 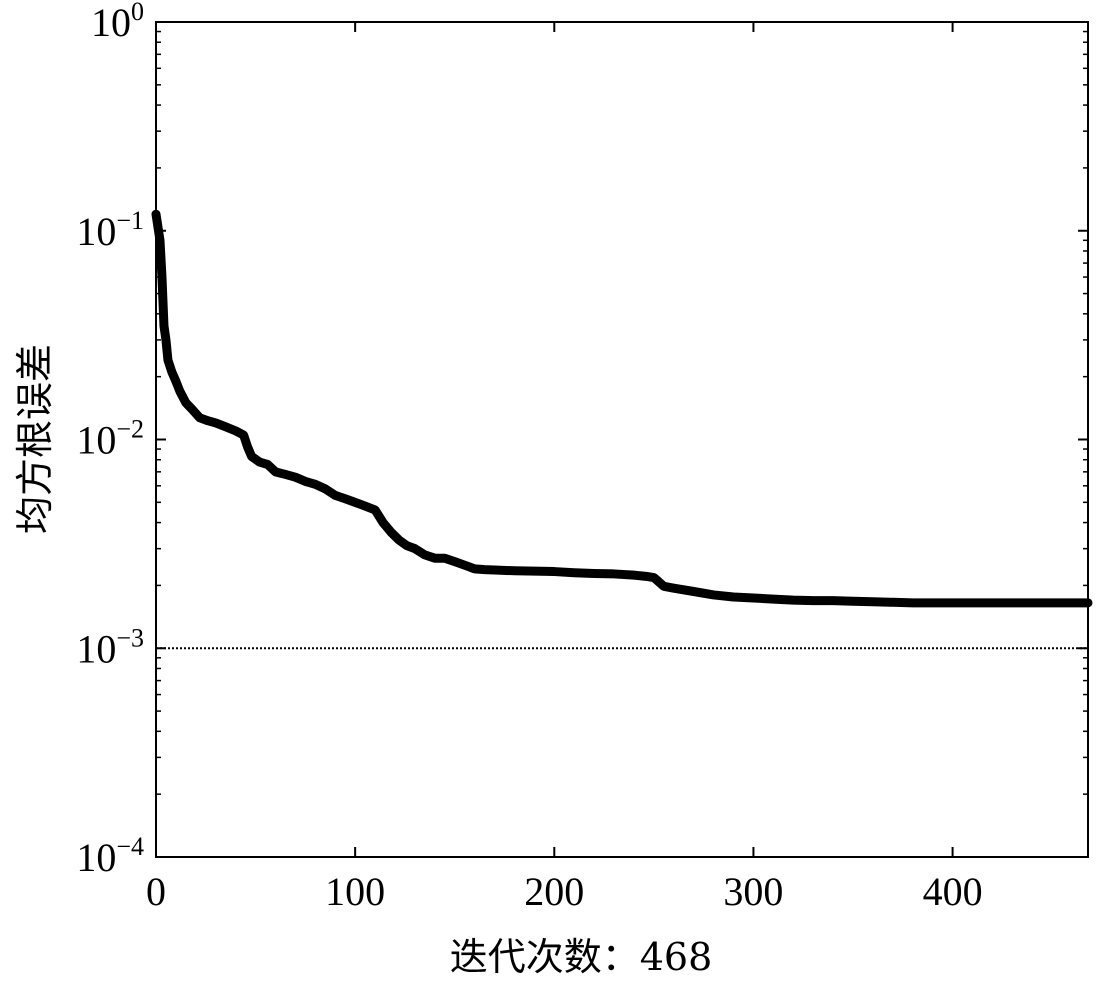 I want to click on y-tick-label: 10⁻², so click(x=110, y=439).